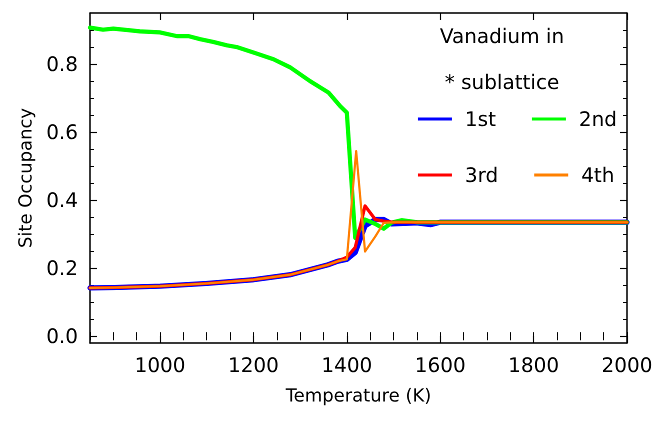 The image size is (667, 423). Describe the element at coordinates (598, 119) in the screenshot. I see `legend-label: 2nd` at that location.